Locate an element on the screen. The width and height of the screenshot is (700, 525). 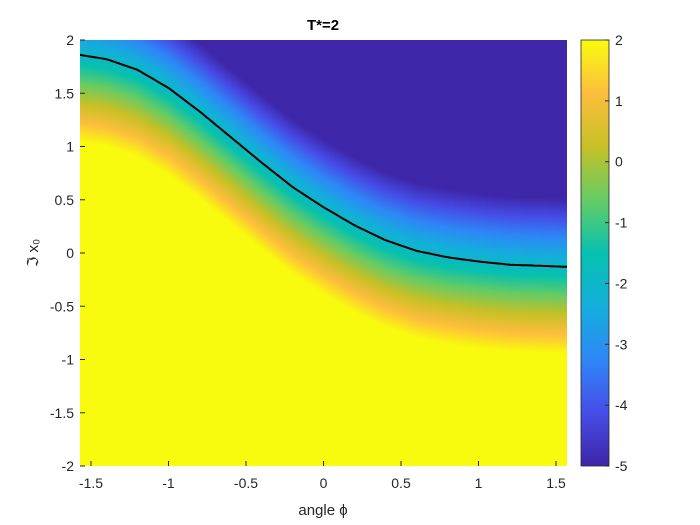
y-tick-label: -1 is located at coordinates (68, 360).